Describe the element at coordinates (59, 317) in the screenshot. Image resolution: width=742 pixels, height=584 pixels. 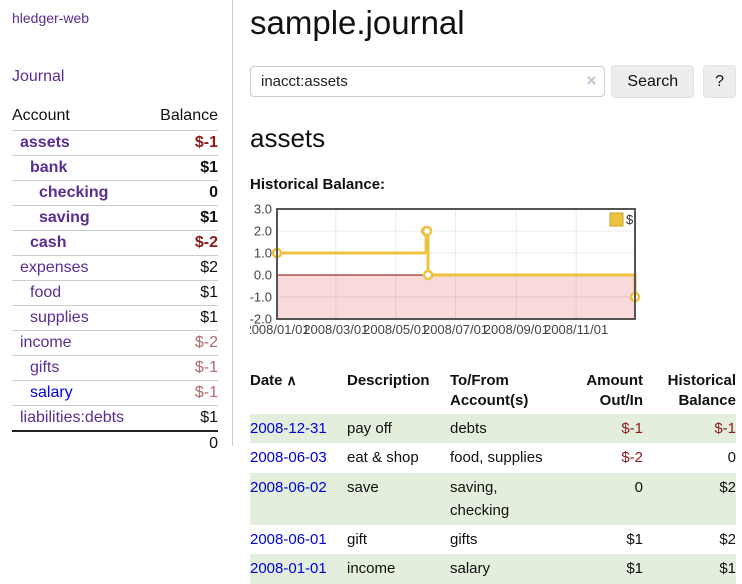
I see `account-link: supplies` at that location.